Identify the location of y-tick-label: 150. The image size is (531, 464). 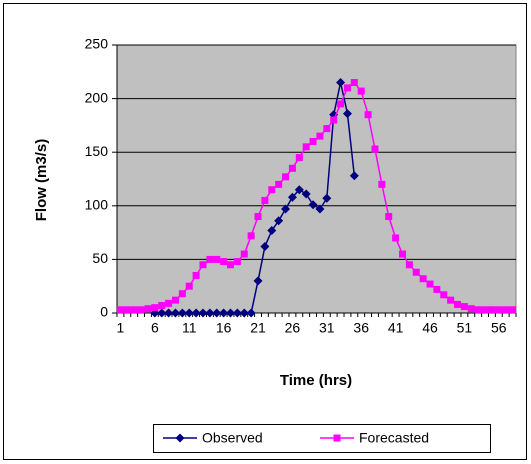
(97, 151).